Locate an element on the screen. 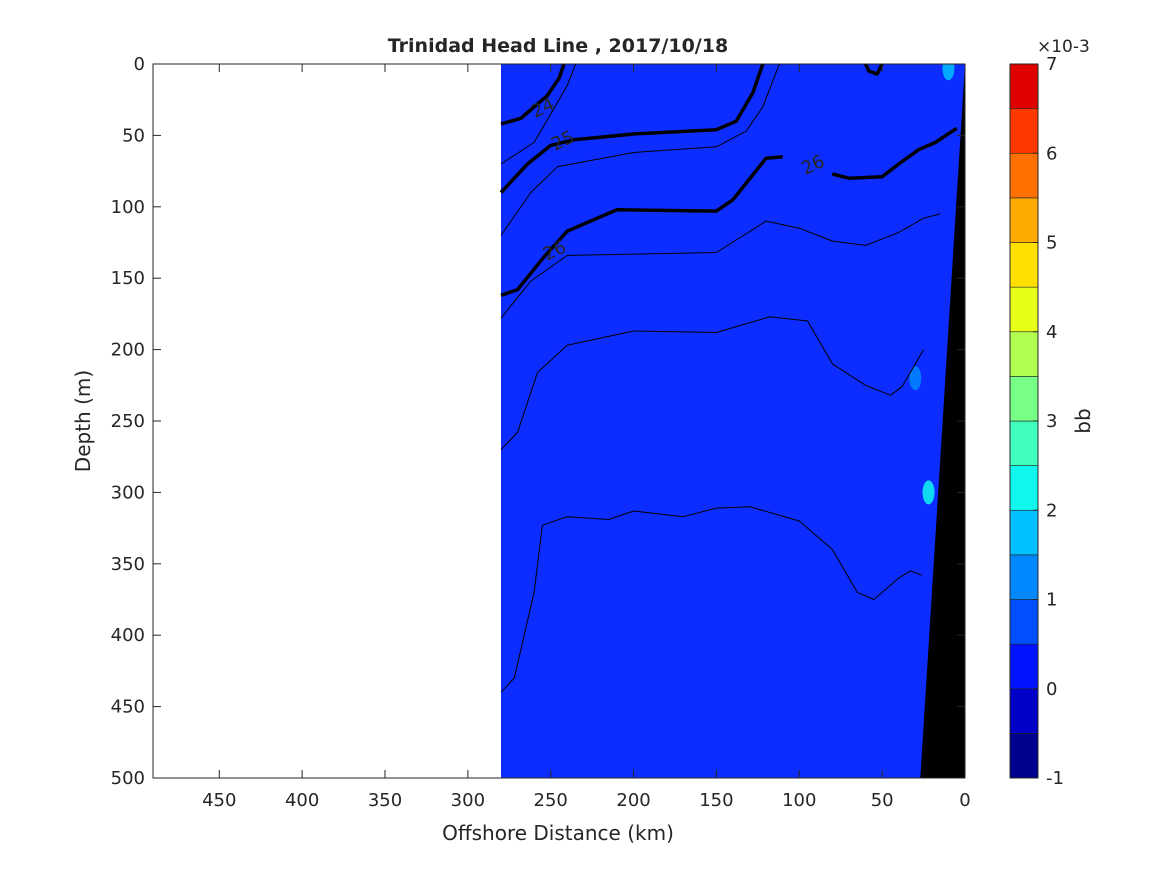  x-tick-label: 50 is located at coordinates (882, 800).